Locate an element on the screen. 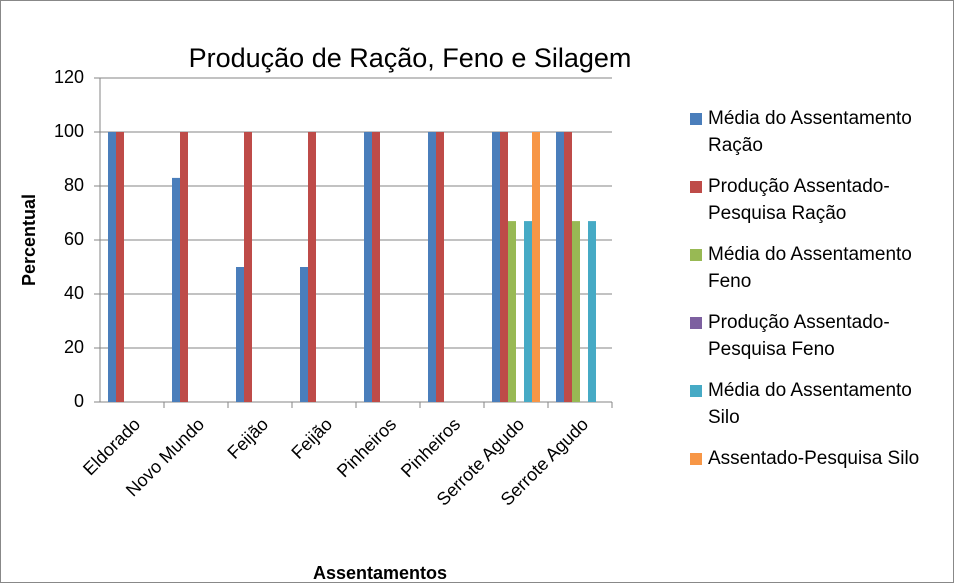  legend-entry: Assentado-Pesquisa Silo is located at coordinates (812, 458).